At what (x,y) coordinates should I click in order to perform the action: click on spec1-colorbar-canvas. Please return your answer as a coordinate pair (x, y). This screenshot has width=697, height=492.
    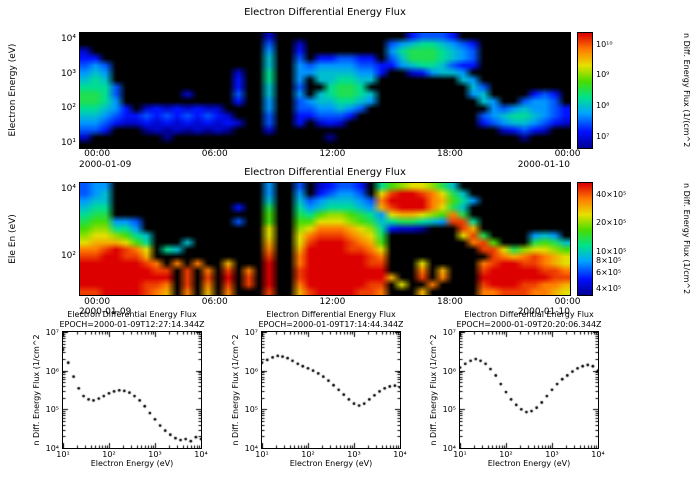
    Looking at the image, I should click on (585, 90).